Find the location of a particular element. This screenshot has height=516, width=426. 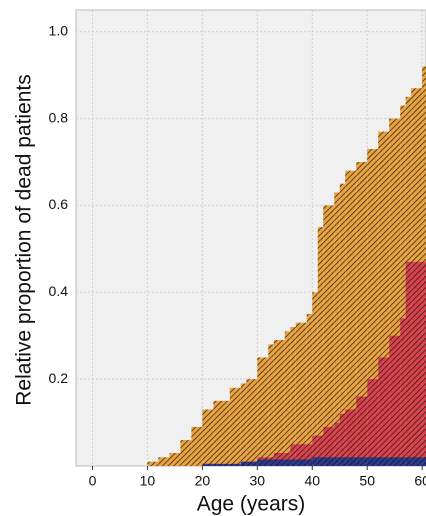

y-tick-label: 0.2 is located at coordinates (59, 378).